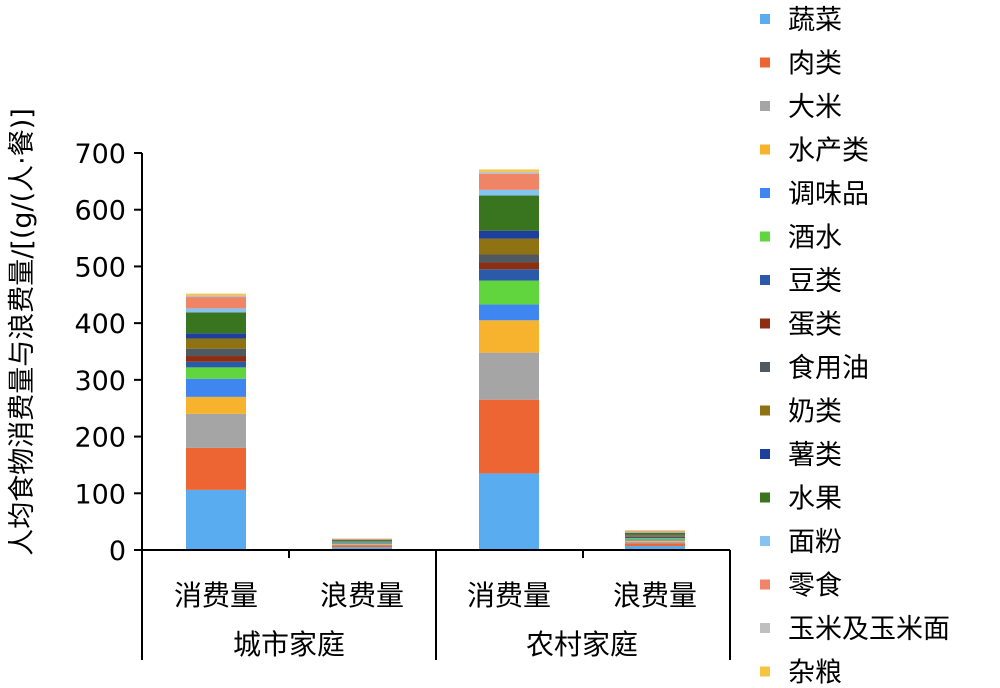 This screenshot has width=1000, height=688. I want to click on y-tick-label: 700, so click(100, 154).